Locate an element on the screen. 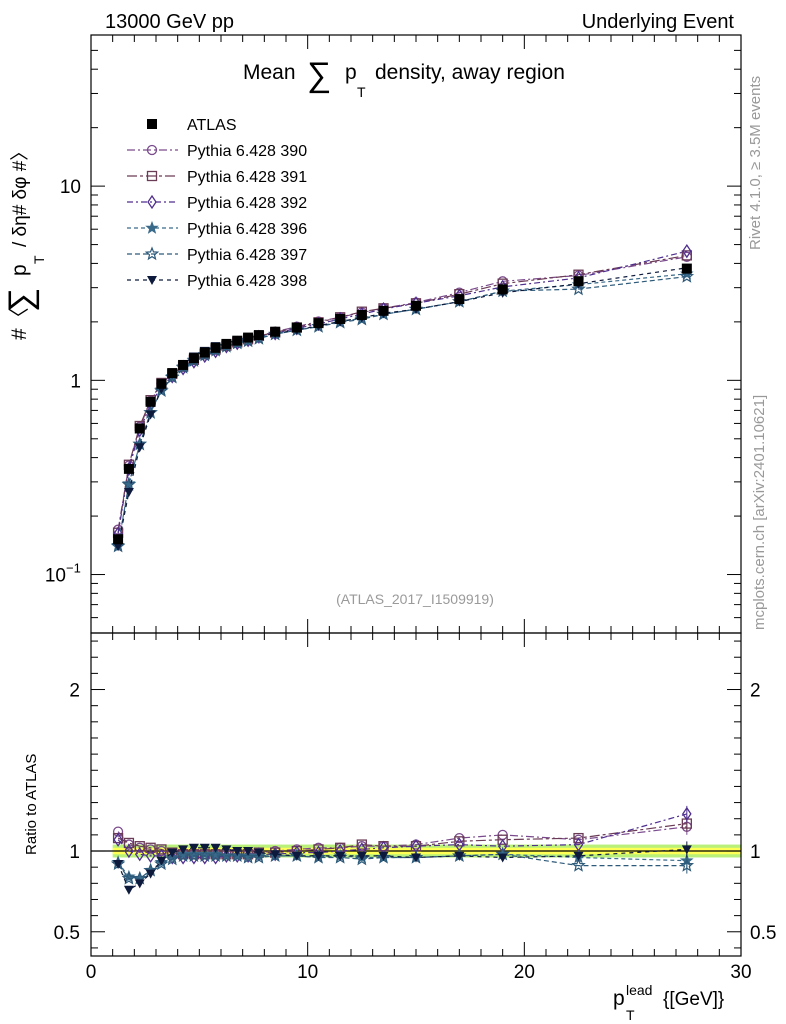 Image resolution: width=786 pixels, height=1024 pixels. xlabel-rest: {[GeV]} is located at coordinates (693, 999).